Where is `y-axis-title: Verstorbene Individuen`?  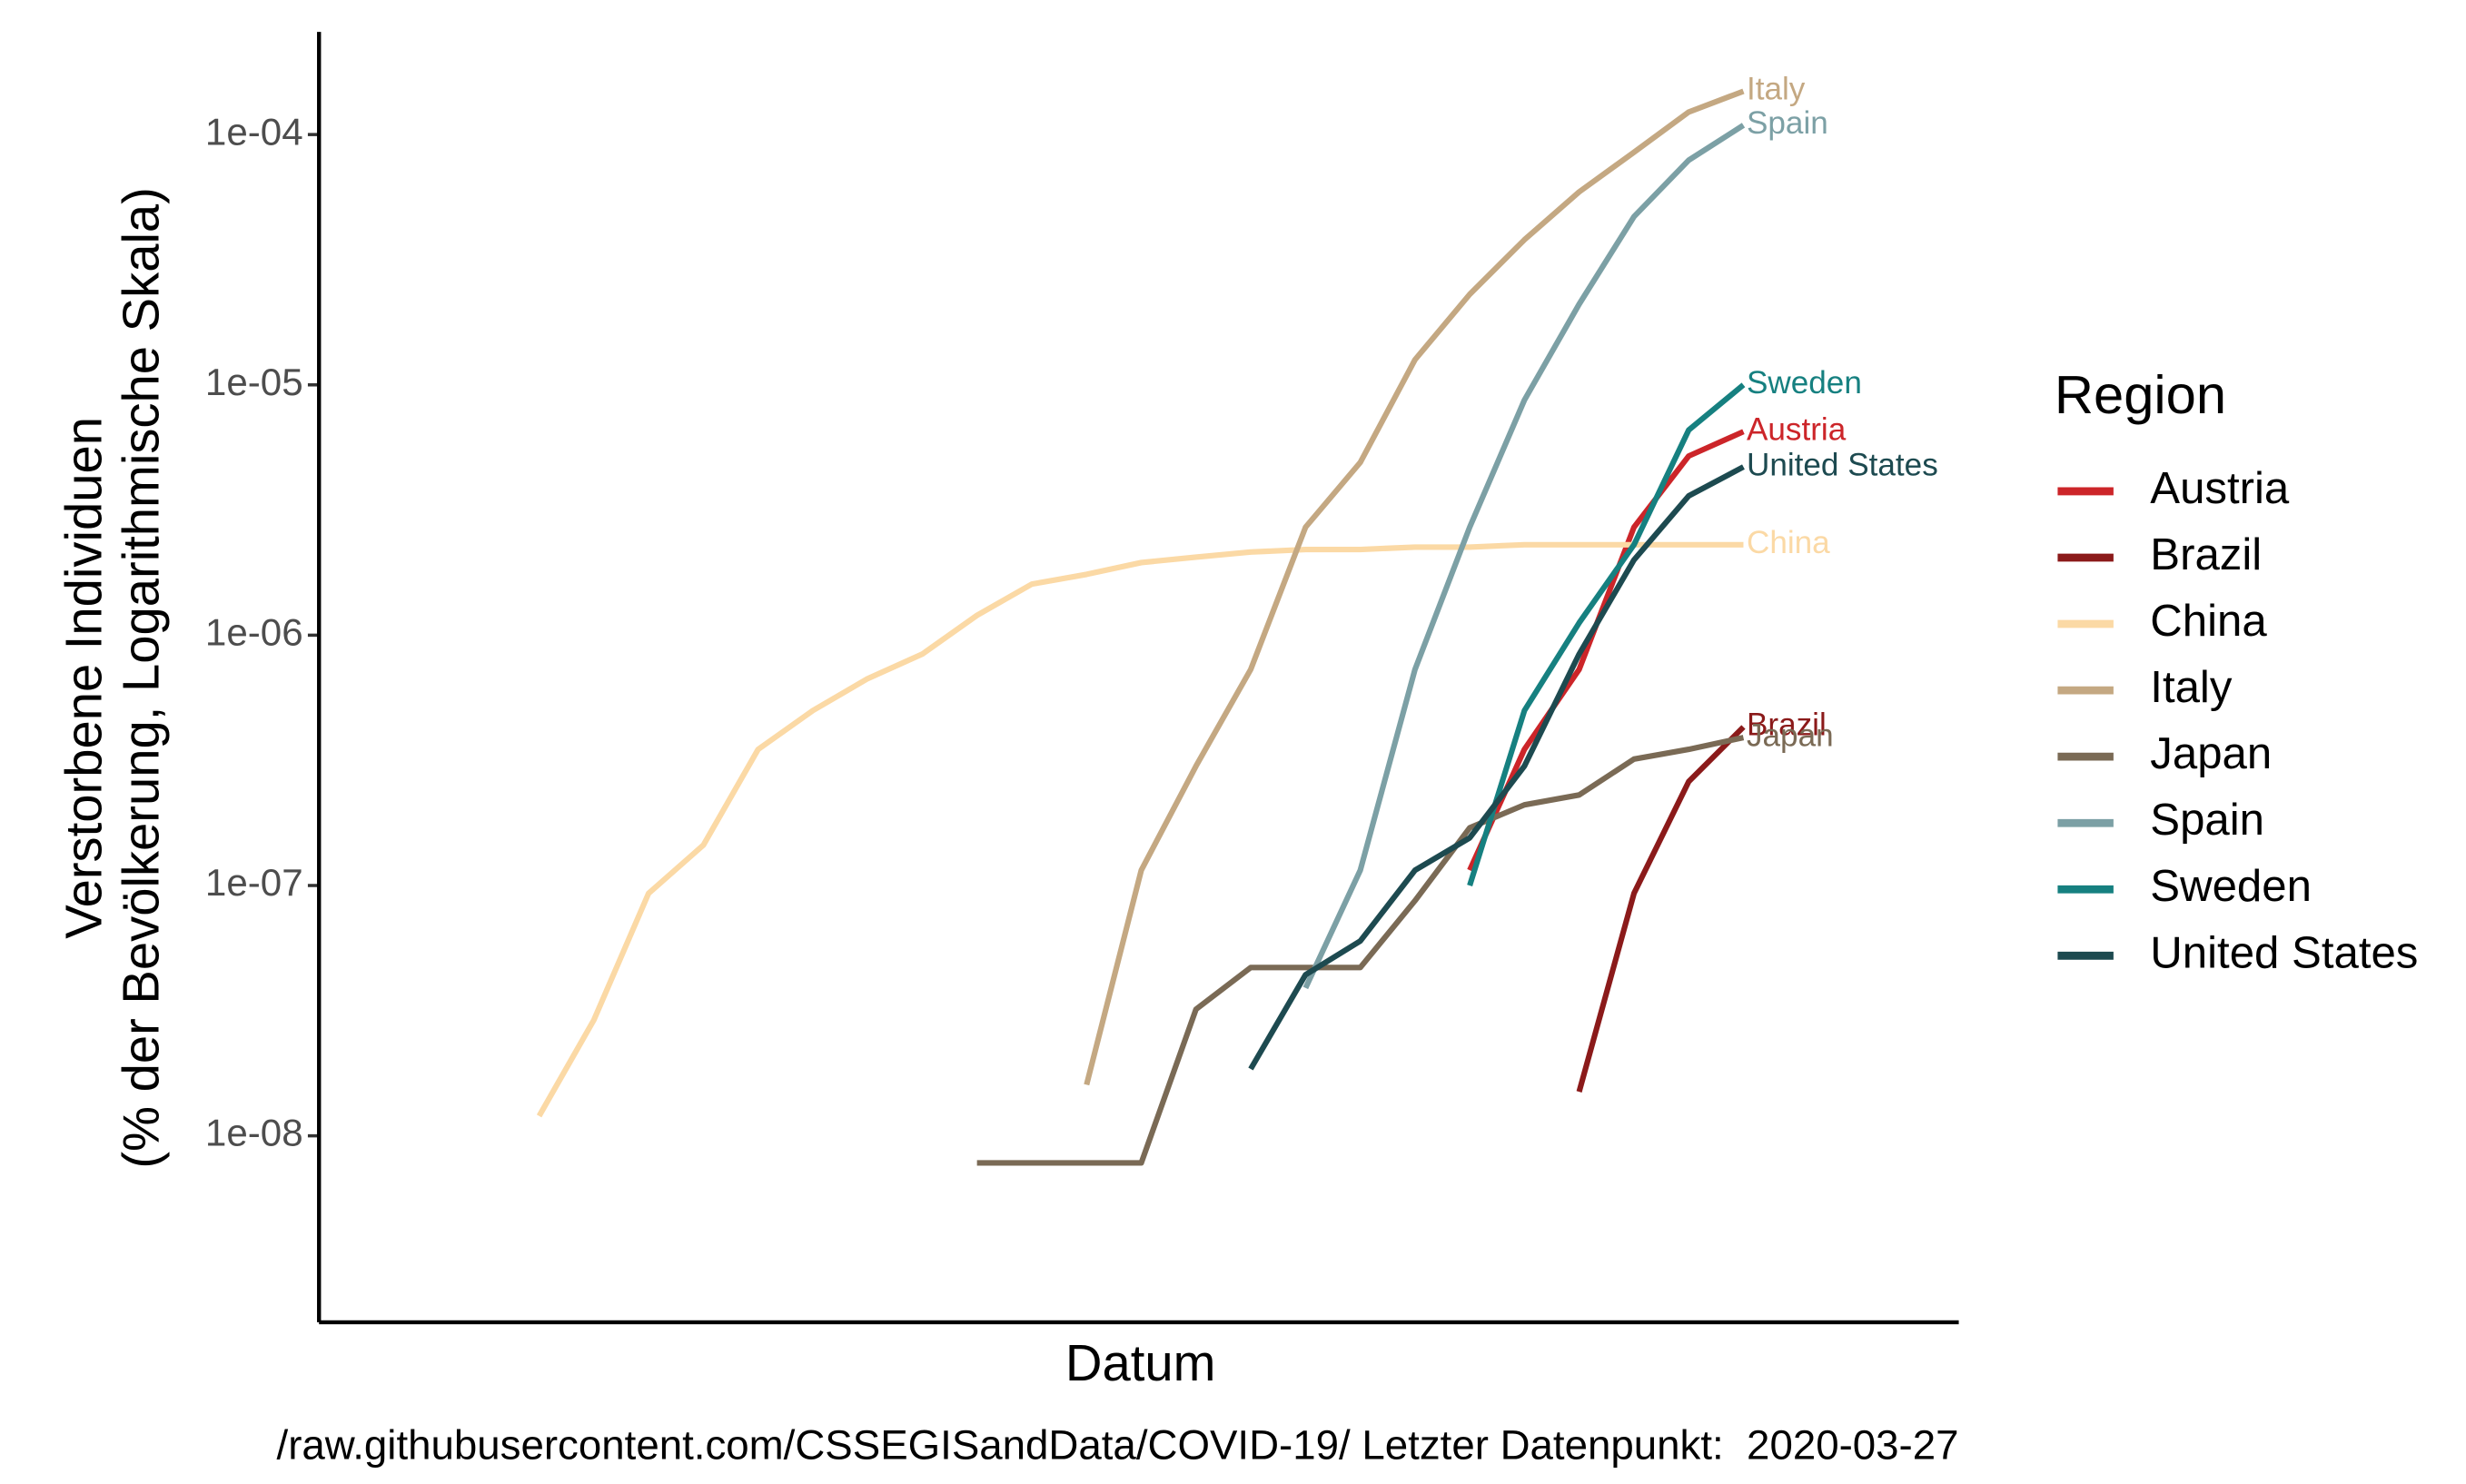 y-axis-title: Verstorbene Individuen is located at coordinates (83, 678).